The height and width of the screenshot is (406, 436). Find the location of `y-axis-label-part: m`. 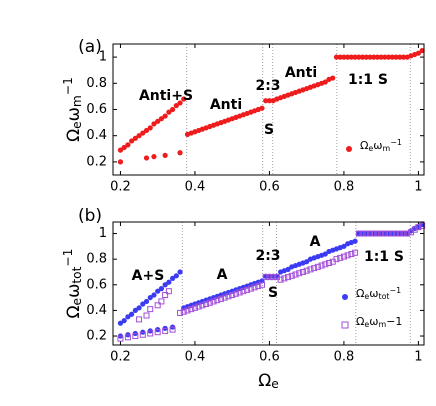

y-axis-label-part: m is located at coordinates (77, 101).